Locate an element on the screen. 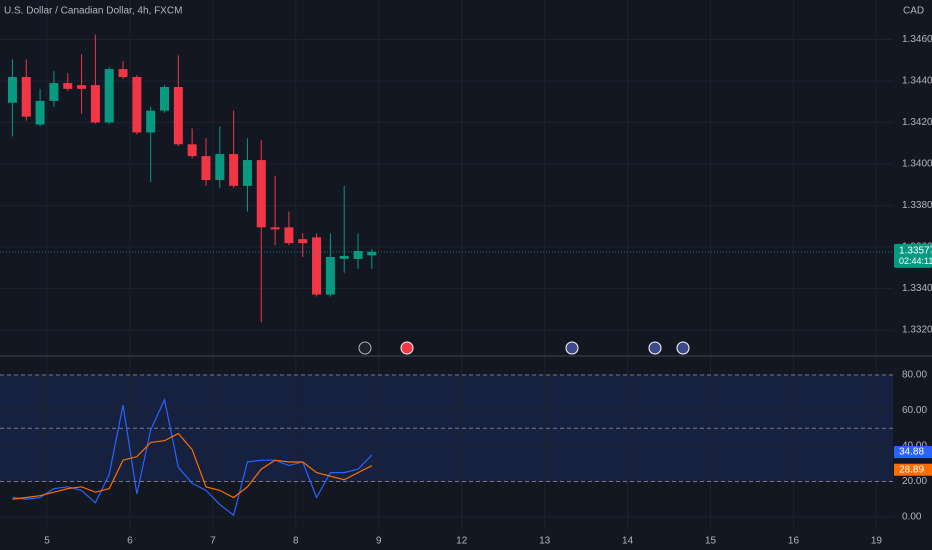 The height and width of the screenshot is (550, 932). last-price-label: 1.33577 is located at coordinates (915, 250).